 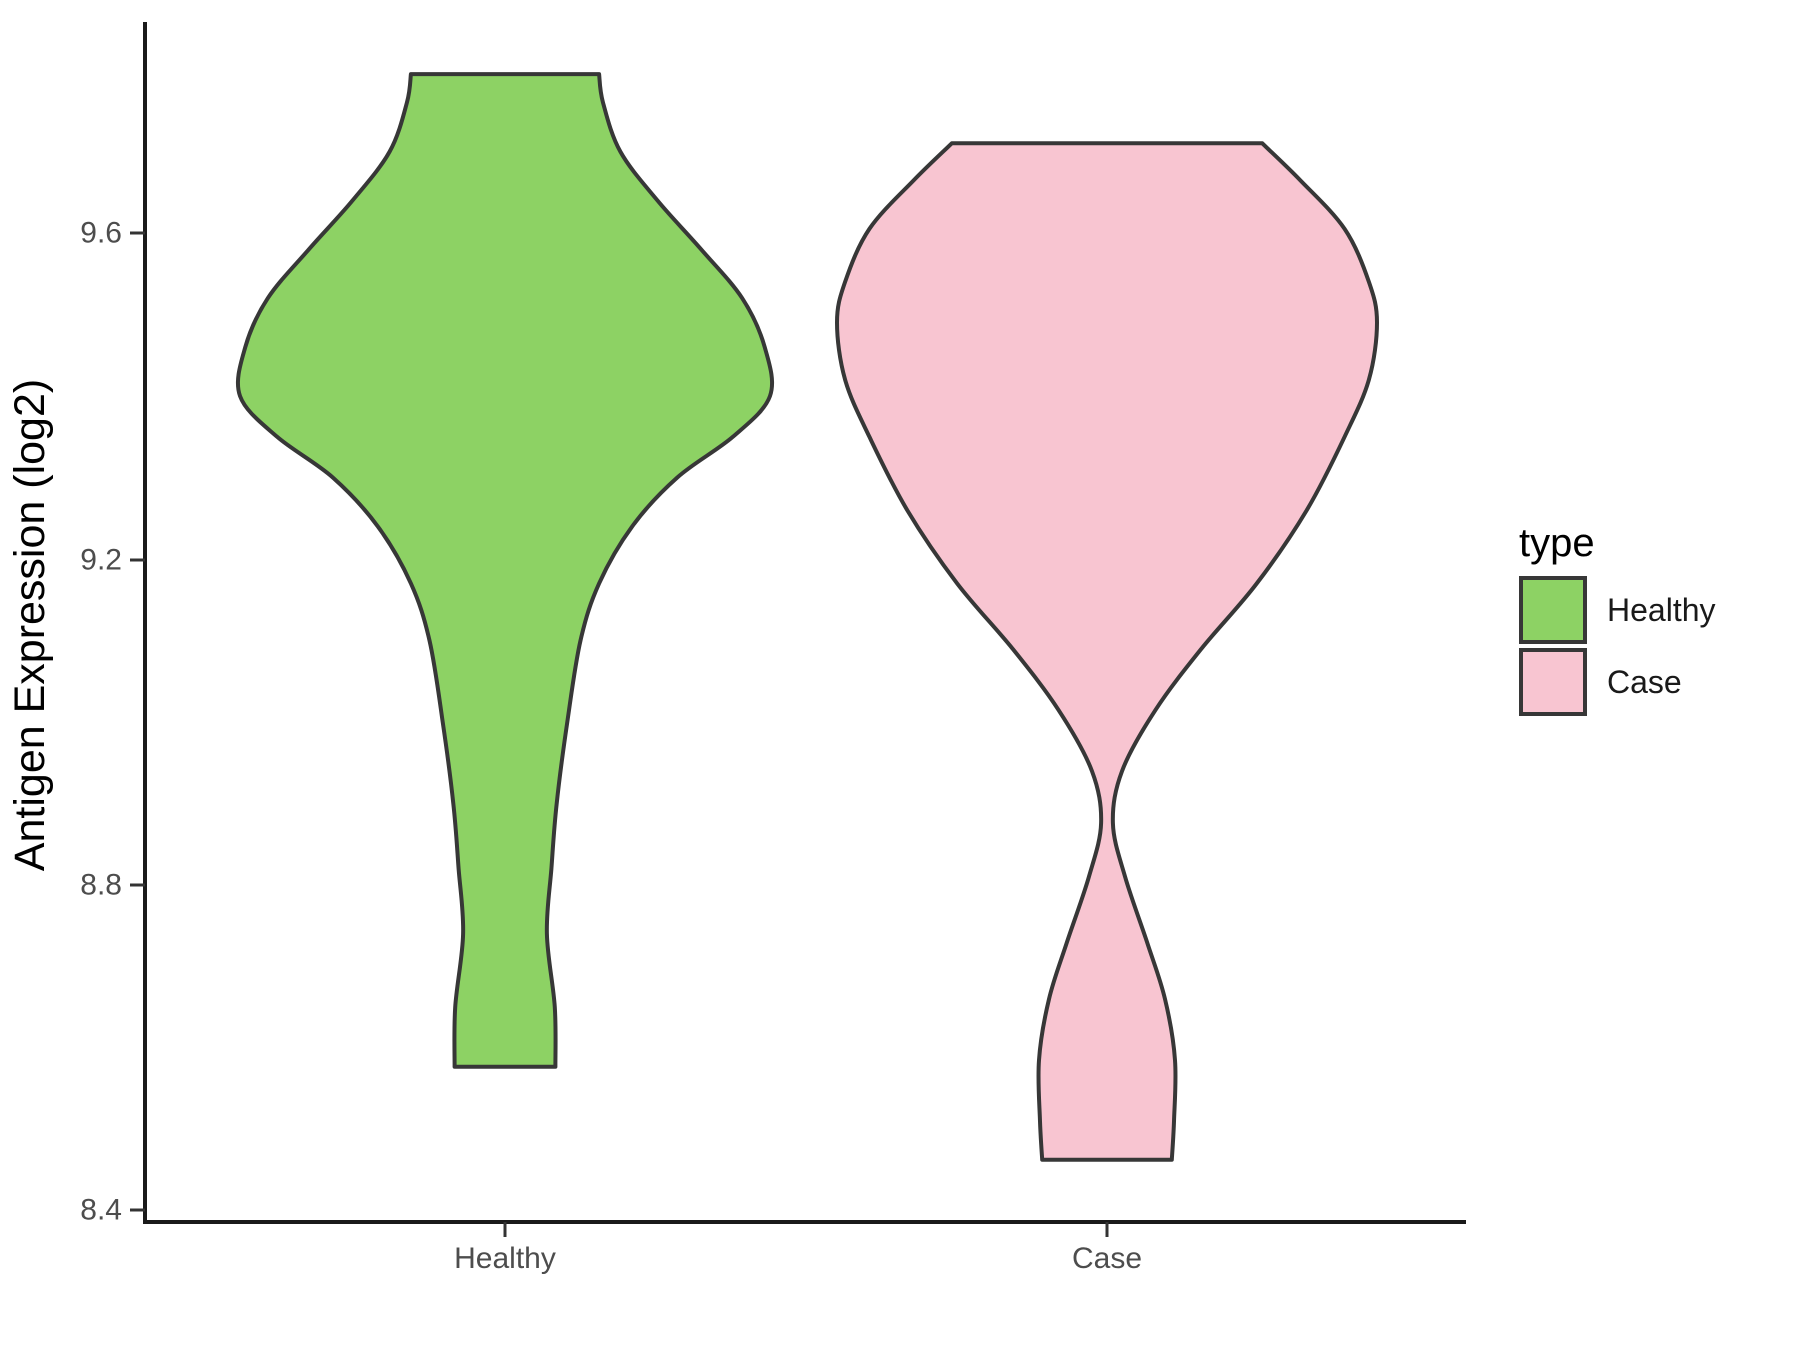 I want to click on y-tick-label-9-2: 9.2, so click(x=101, y=560).